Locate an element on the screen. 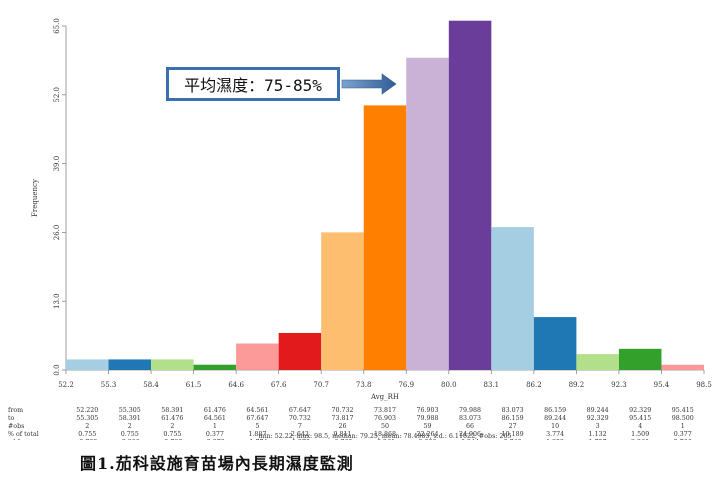  y-tick-label: 39.0 is located at coordinates (57, 164).